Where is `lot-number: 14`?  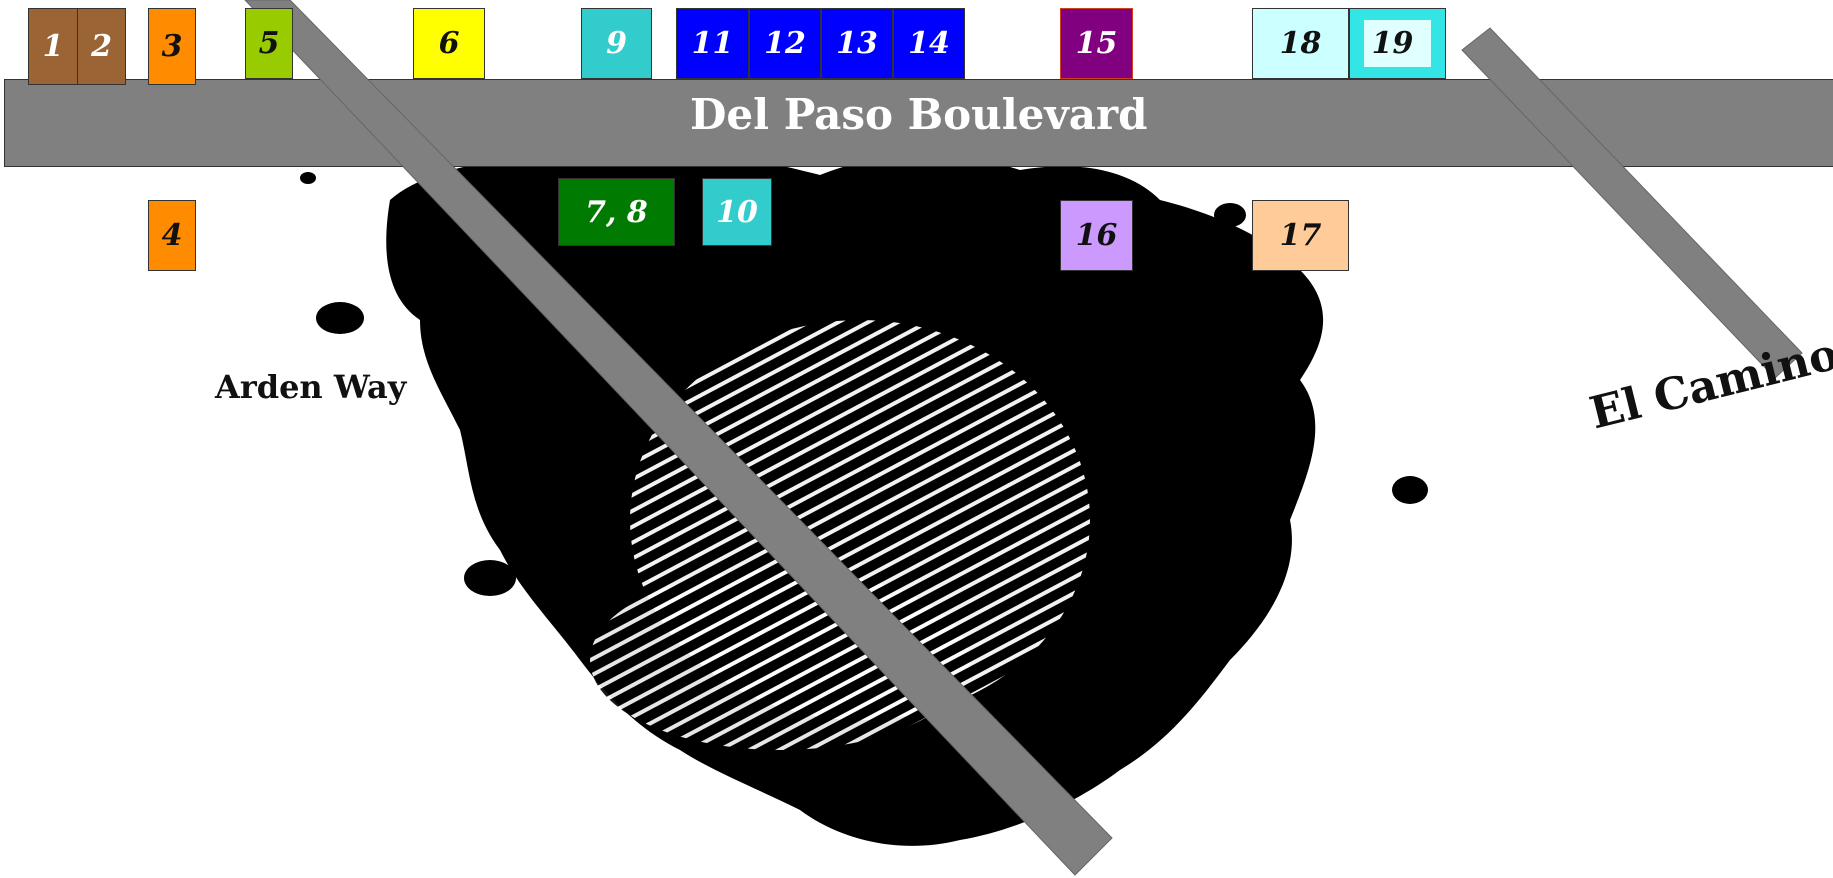 lot-number: 14 is located at coordinates (929, 43).